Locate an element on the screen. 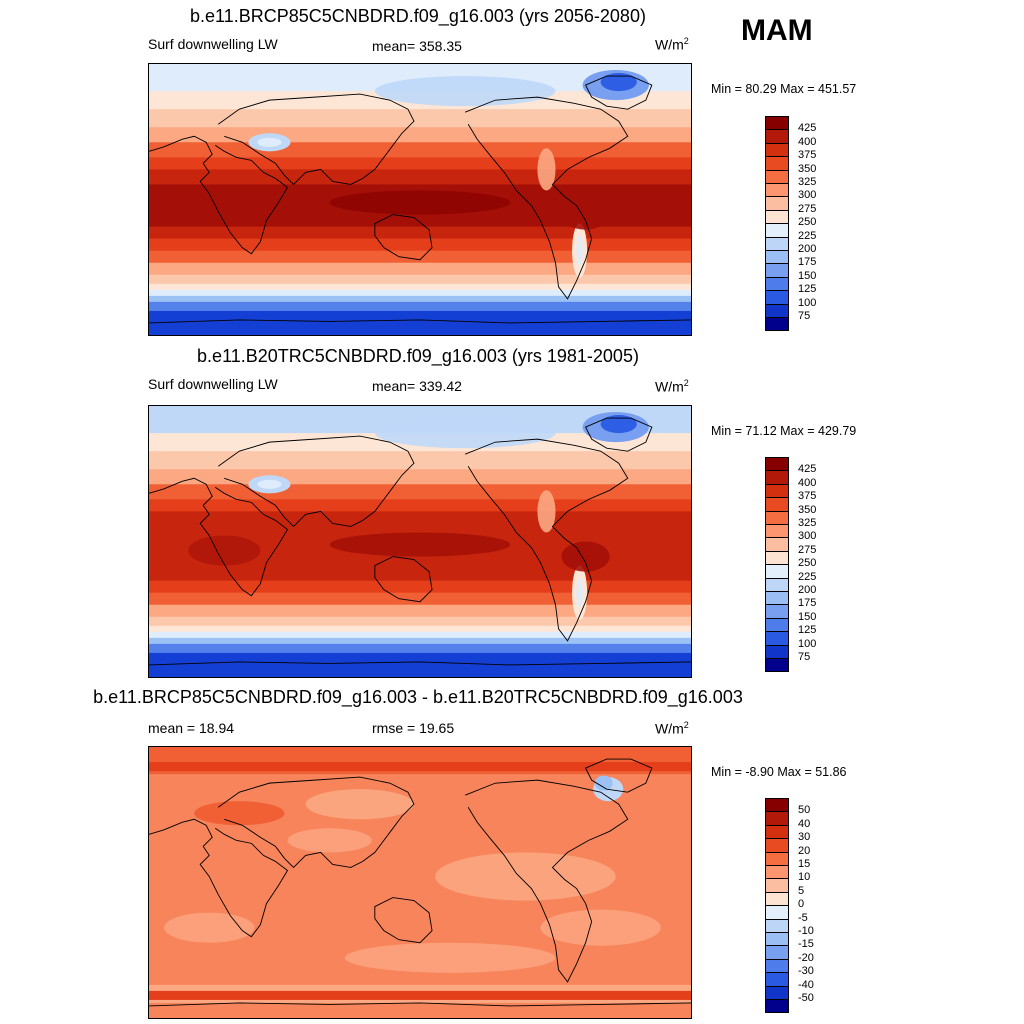  colorbar-label: 50 is located at coordinates (804, 810).